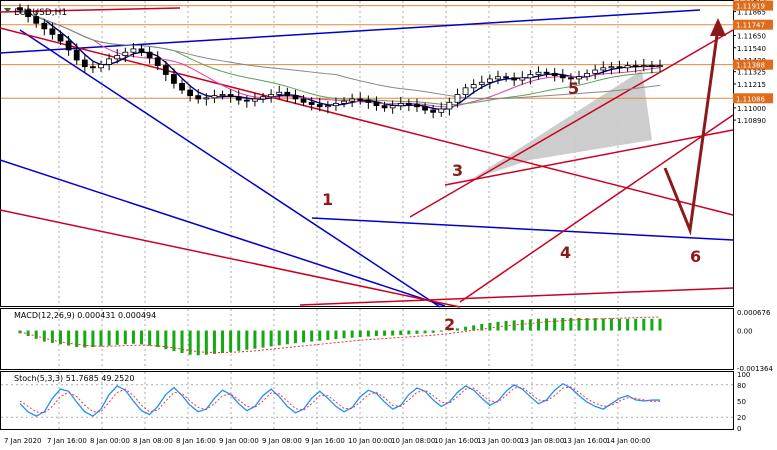 The width and height of the screenshot is (777, 450). I want to click on macd-axis-label: 0.000676, so click(754, 313).